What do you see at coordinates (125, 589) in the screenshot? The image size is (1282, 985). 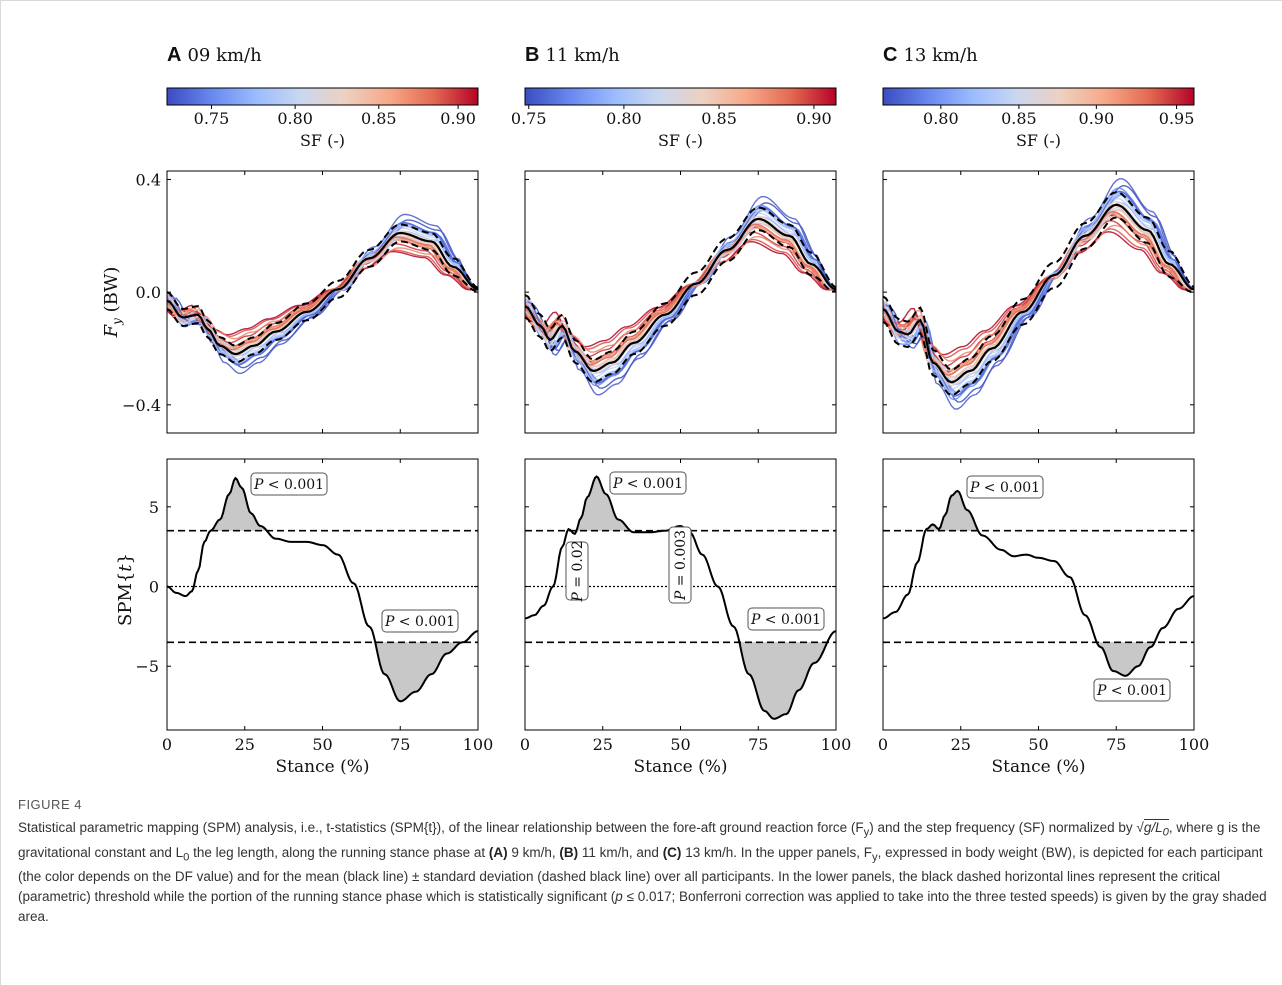 I see `spm-axis-label: SPM{t}` at bounding box center [125, 589].